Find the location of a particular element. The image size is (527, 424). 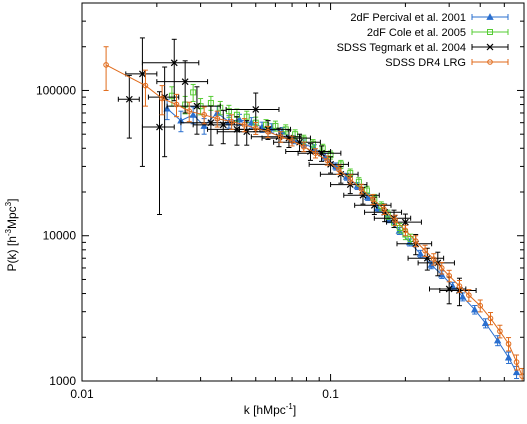

x-tick-label: 0.01 is located at coordinates (82, 394).